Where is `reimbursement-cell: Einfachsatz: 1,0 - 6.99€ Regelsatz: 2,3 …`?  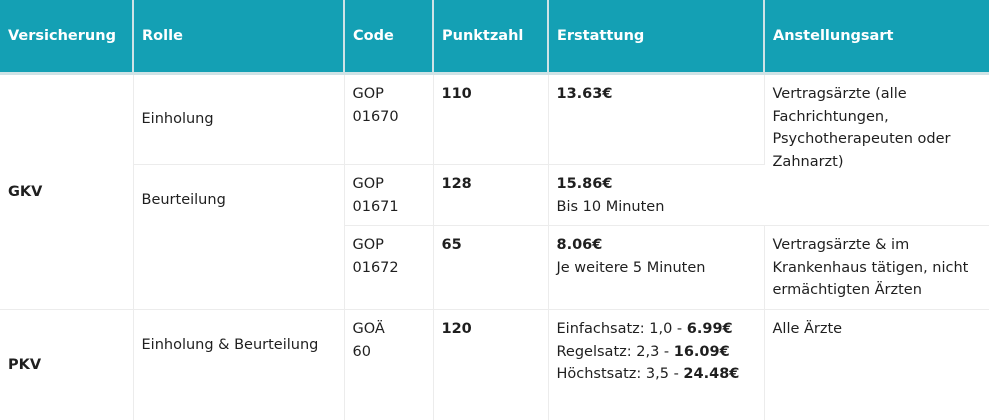
reimbursement-cell: Einfachsatz: 1,0 - 6.99€ Regelsatz: 2,3 … is located at coordinates (656, 365).